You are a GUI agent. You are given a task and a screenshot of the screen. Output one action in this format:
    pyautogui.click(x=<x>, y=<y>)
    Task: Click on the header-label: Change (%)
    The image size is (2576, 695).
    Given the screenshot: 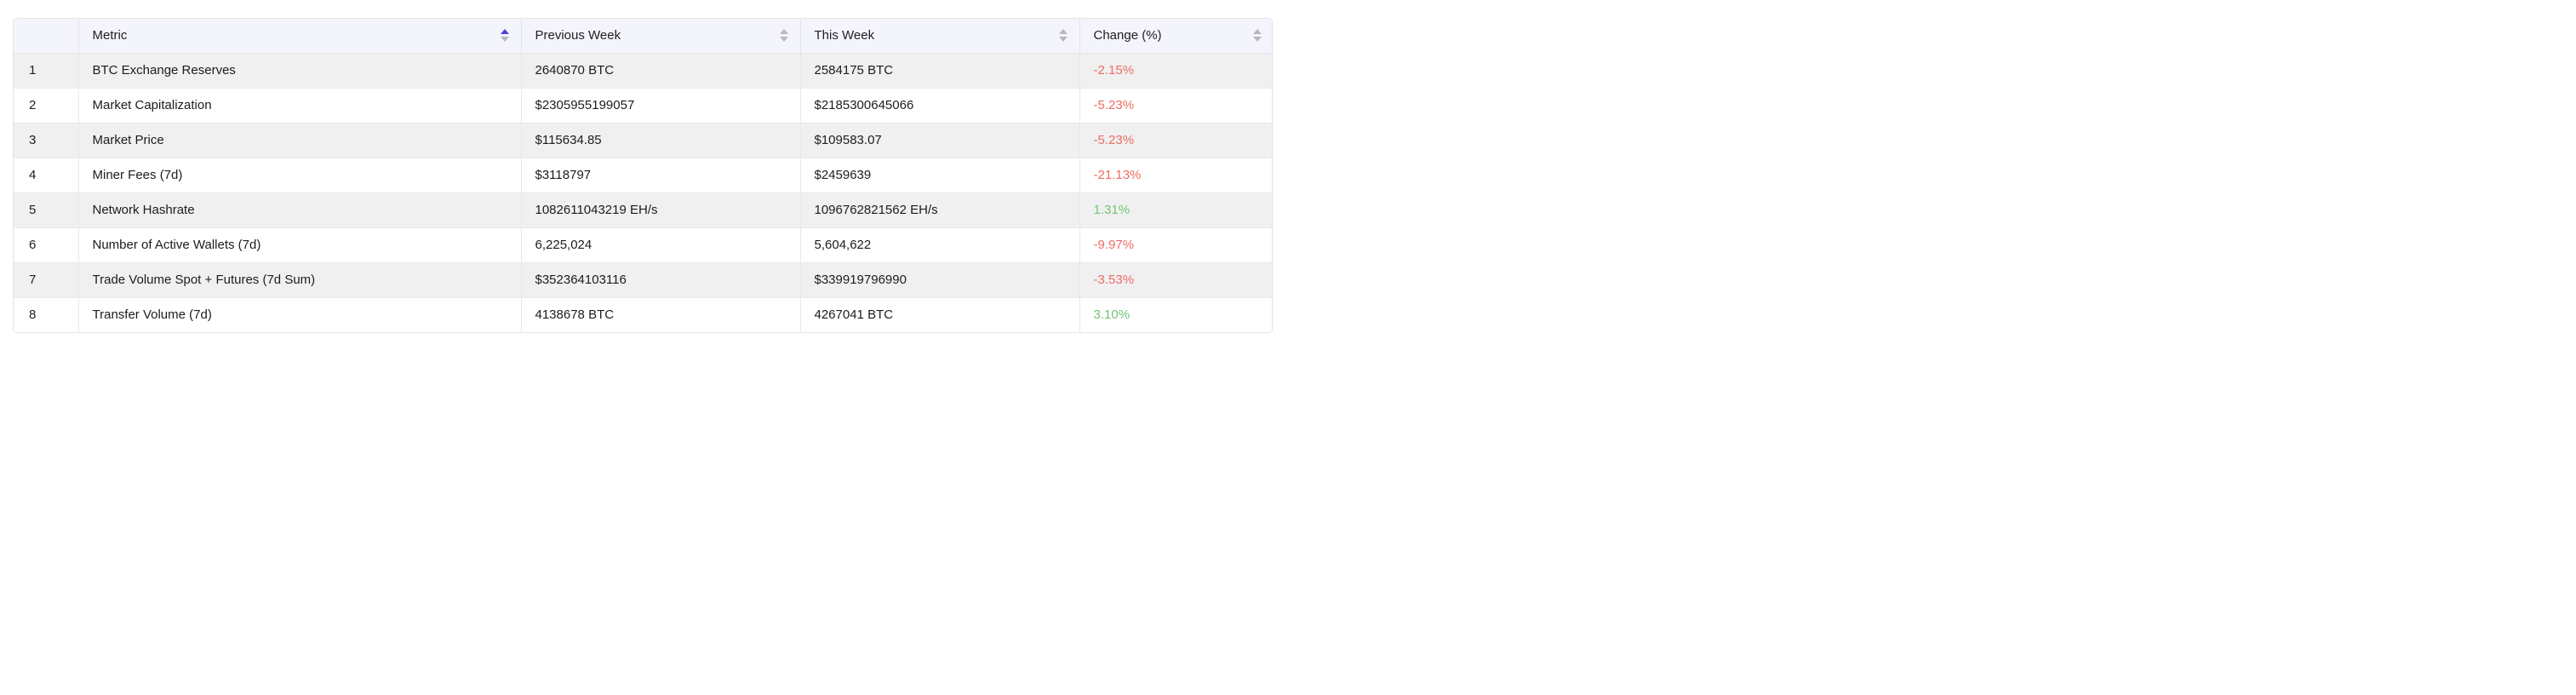 What is the action you would take?
    pyautogui.click(x=1127, y=35)
    